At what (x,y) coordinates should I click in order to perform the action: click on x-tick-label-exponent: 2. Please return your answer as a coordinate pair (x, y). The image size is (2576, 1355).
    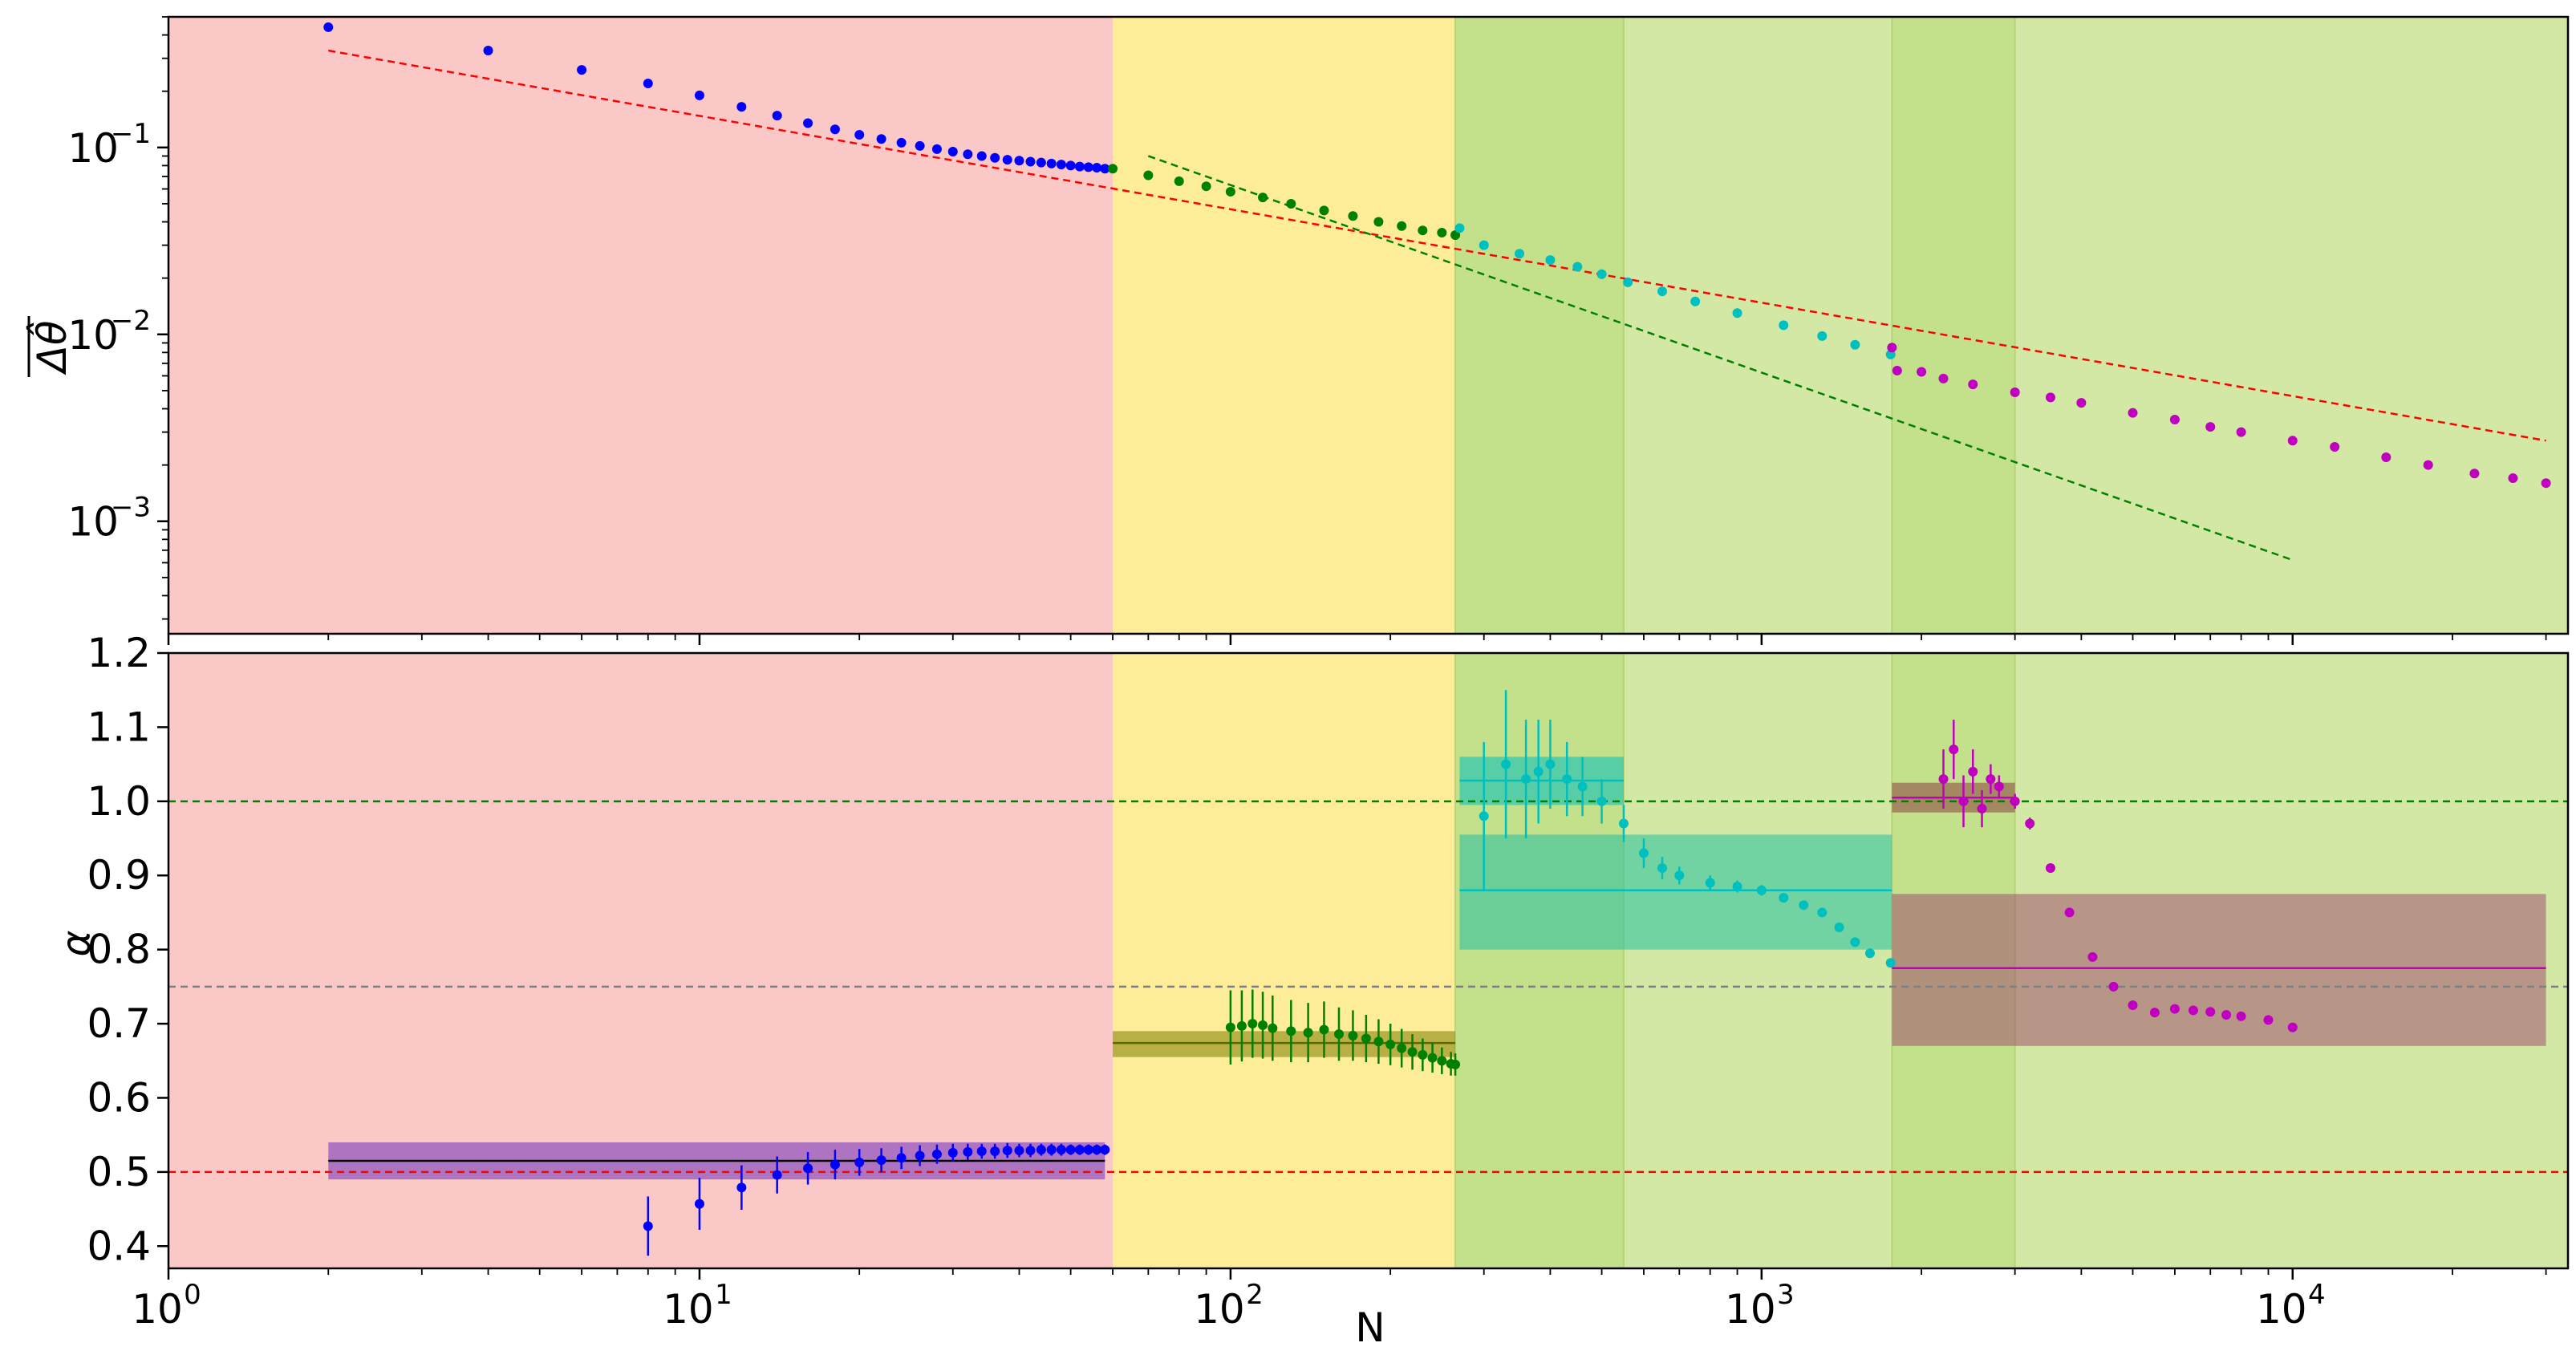
    Looking at the image, I should click on (1255, 1295).